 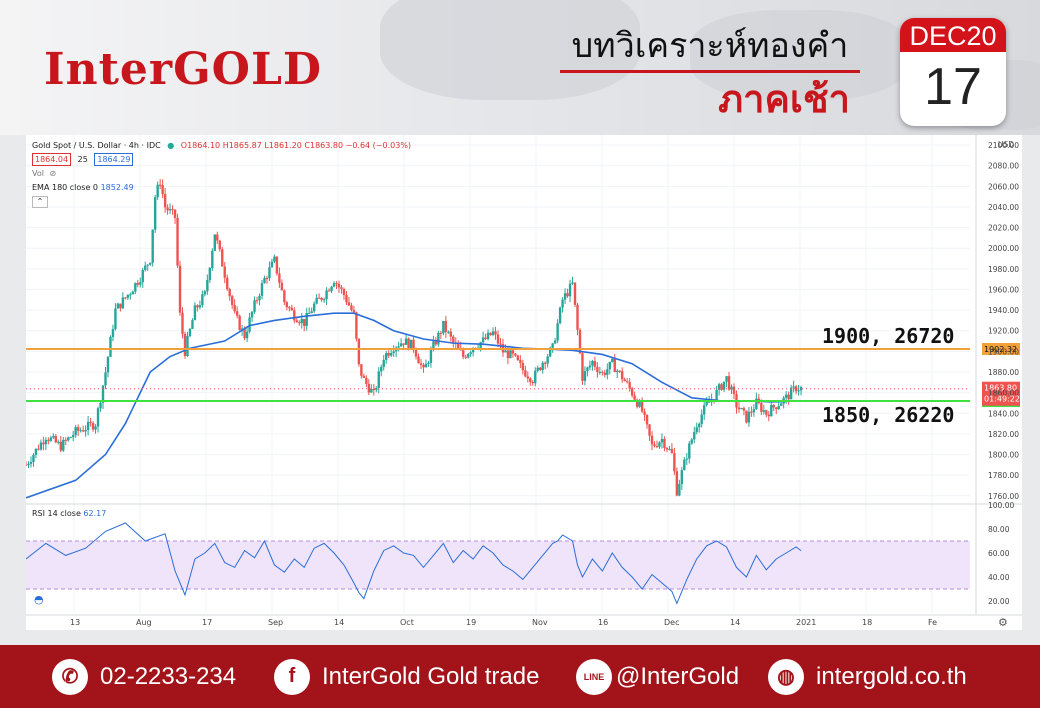 What do you see at coordinates (144, 676) in the screenshot?
I see `footer-phone: ✆ 02-2233-234` at bounding box center [144, 676].